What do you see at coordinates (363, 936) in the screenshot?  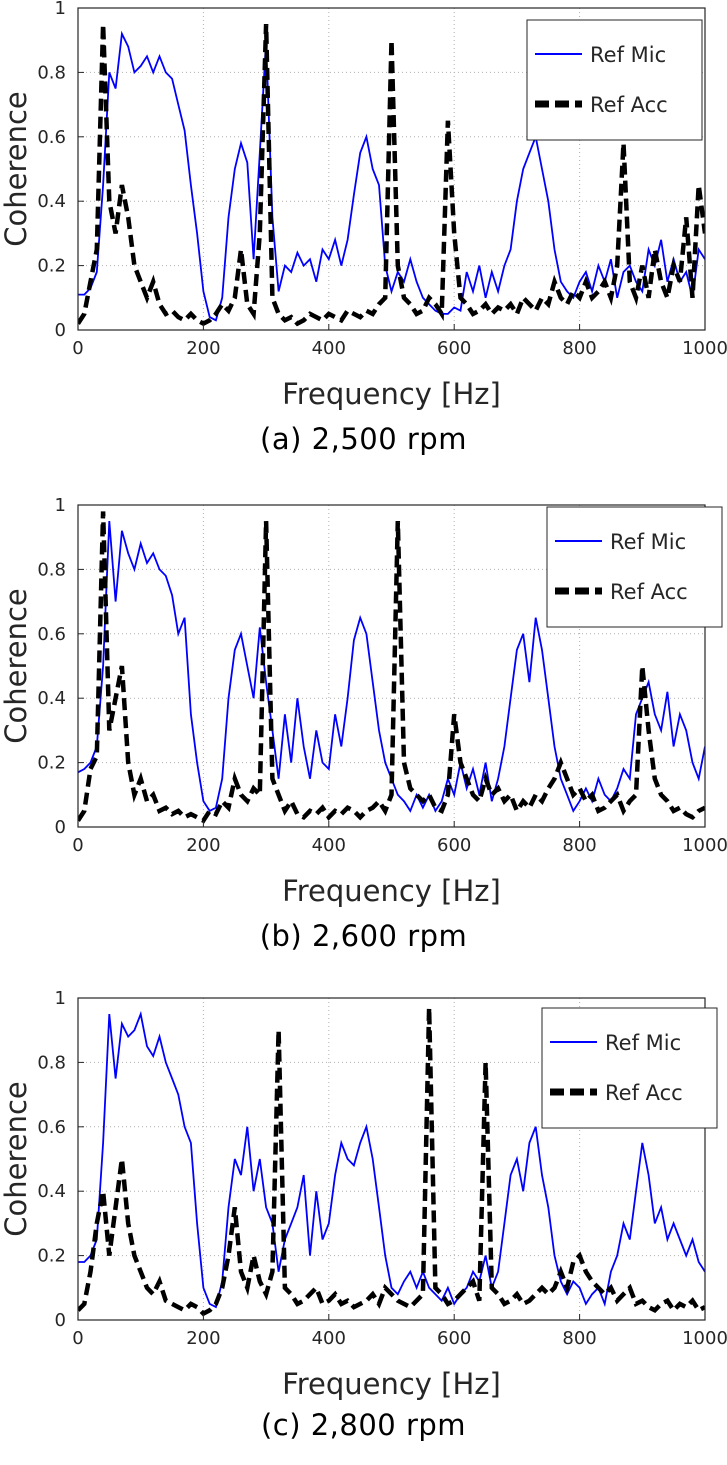 I see `chart-caption-b: (b) 2,600 rpm` at bounding box center [363, 936].